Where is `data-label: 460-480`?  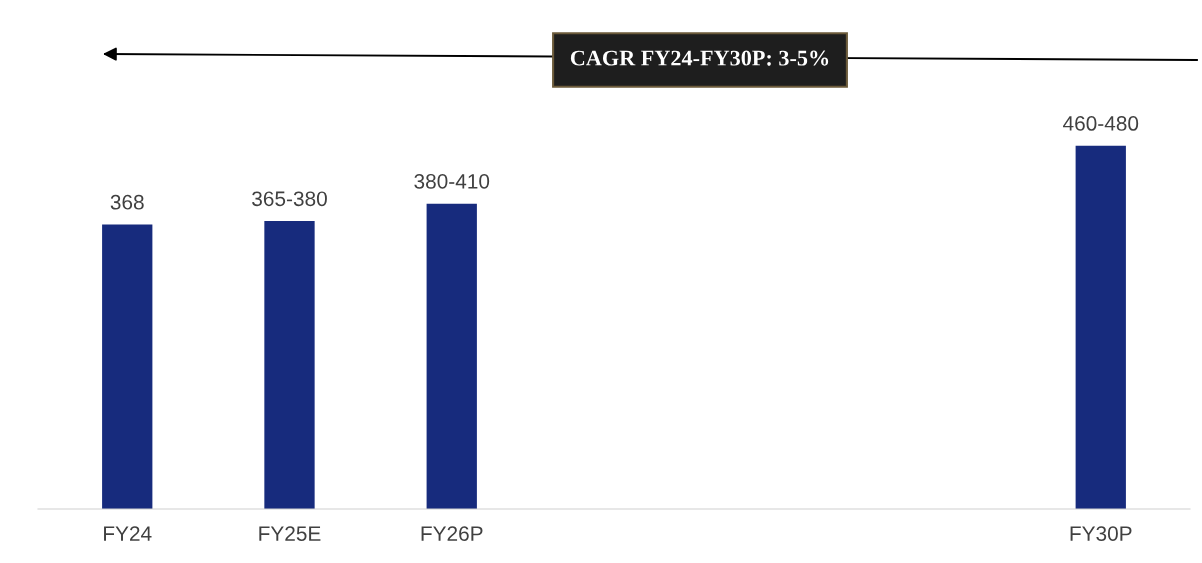
data-label: 460-480 is located at coordinates (1101, 123).